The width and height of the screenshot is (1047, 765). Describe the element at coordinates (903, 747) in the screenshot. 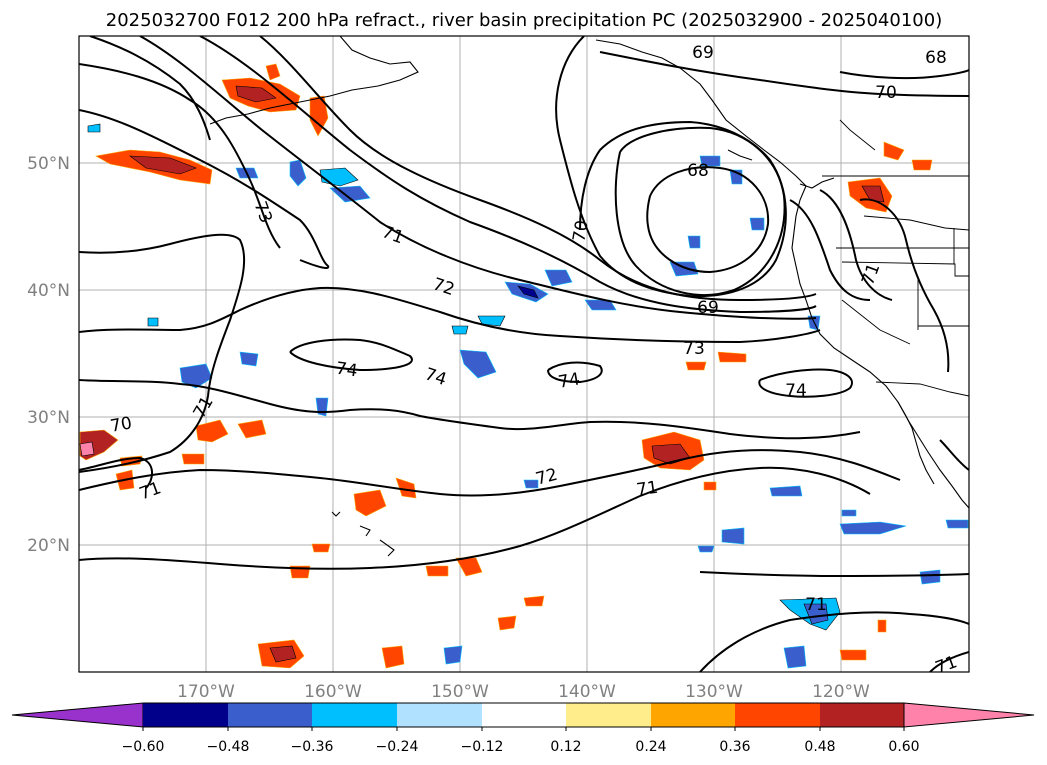

I see `colorbar-tick-label: 0.60` at that location.